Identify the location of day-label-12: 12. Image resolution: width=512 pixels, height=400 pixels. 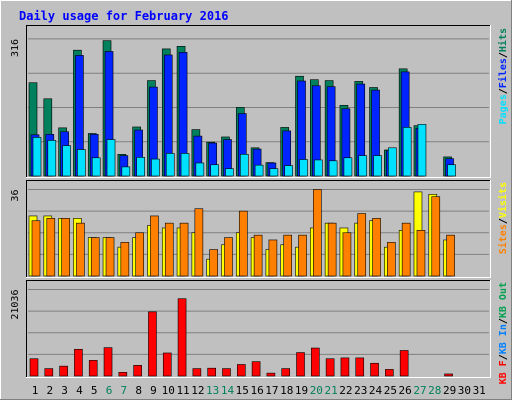
(197, 390).